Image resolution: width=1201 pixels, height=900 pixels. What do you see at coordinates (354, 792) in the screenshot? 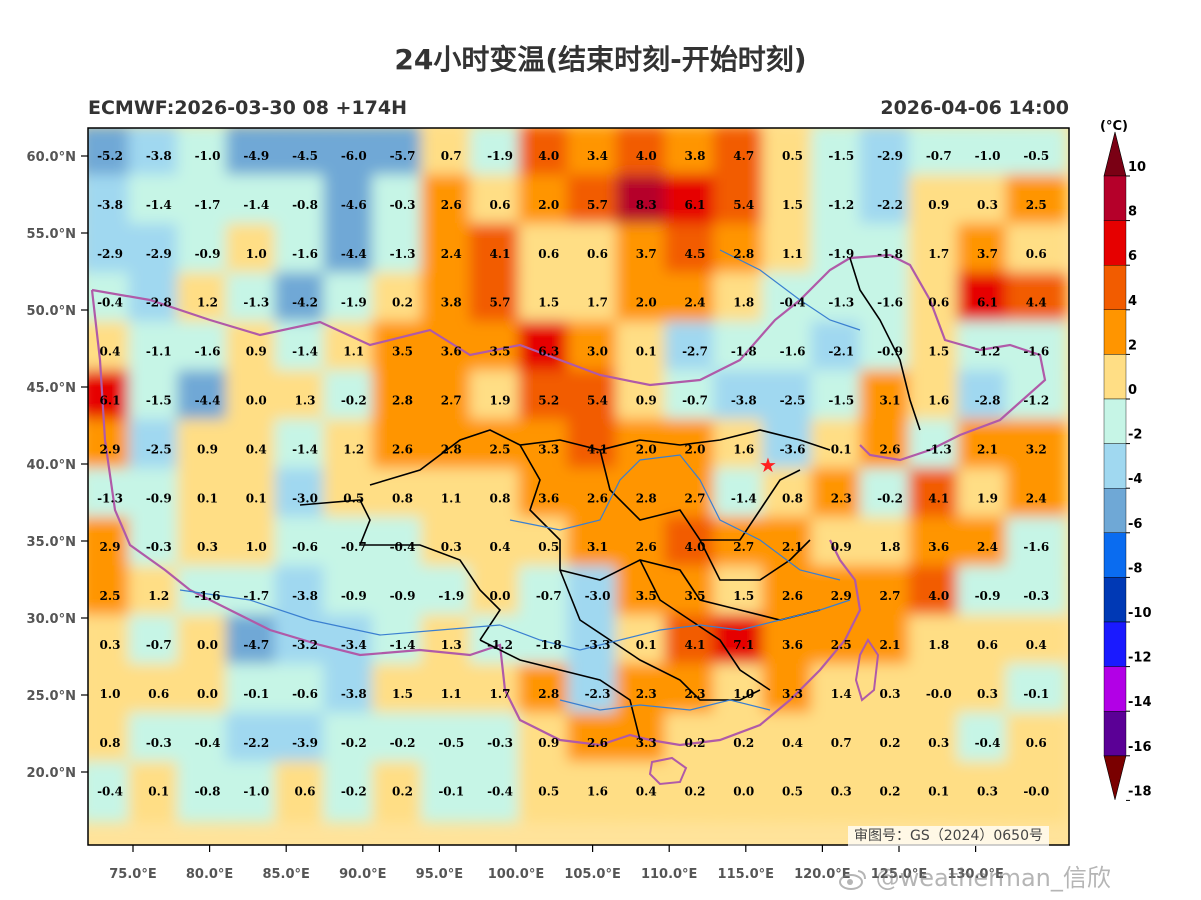
I see `grid-value: -0.2` at bounding box center [354, 792].